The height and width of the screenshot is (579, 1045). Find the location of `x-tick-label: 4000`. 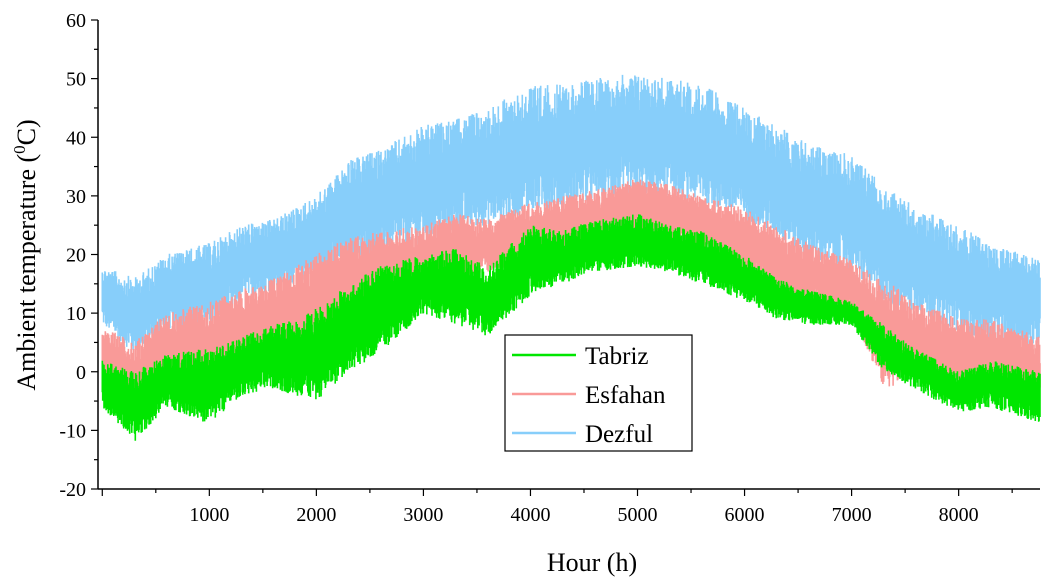

x-tick-label: 4000 is located at coordinates (530, 515).